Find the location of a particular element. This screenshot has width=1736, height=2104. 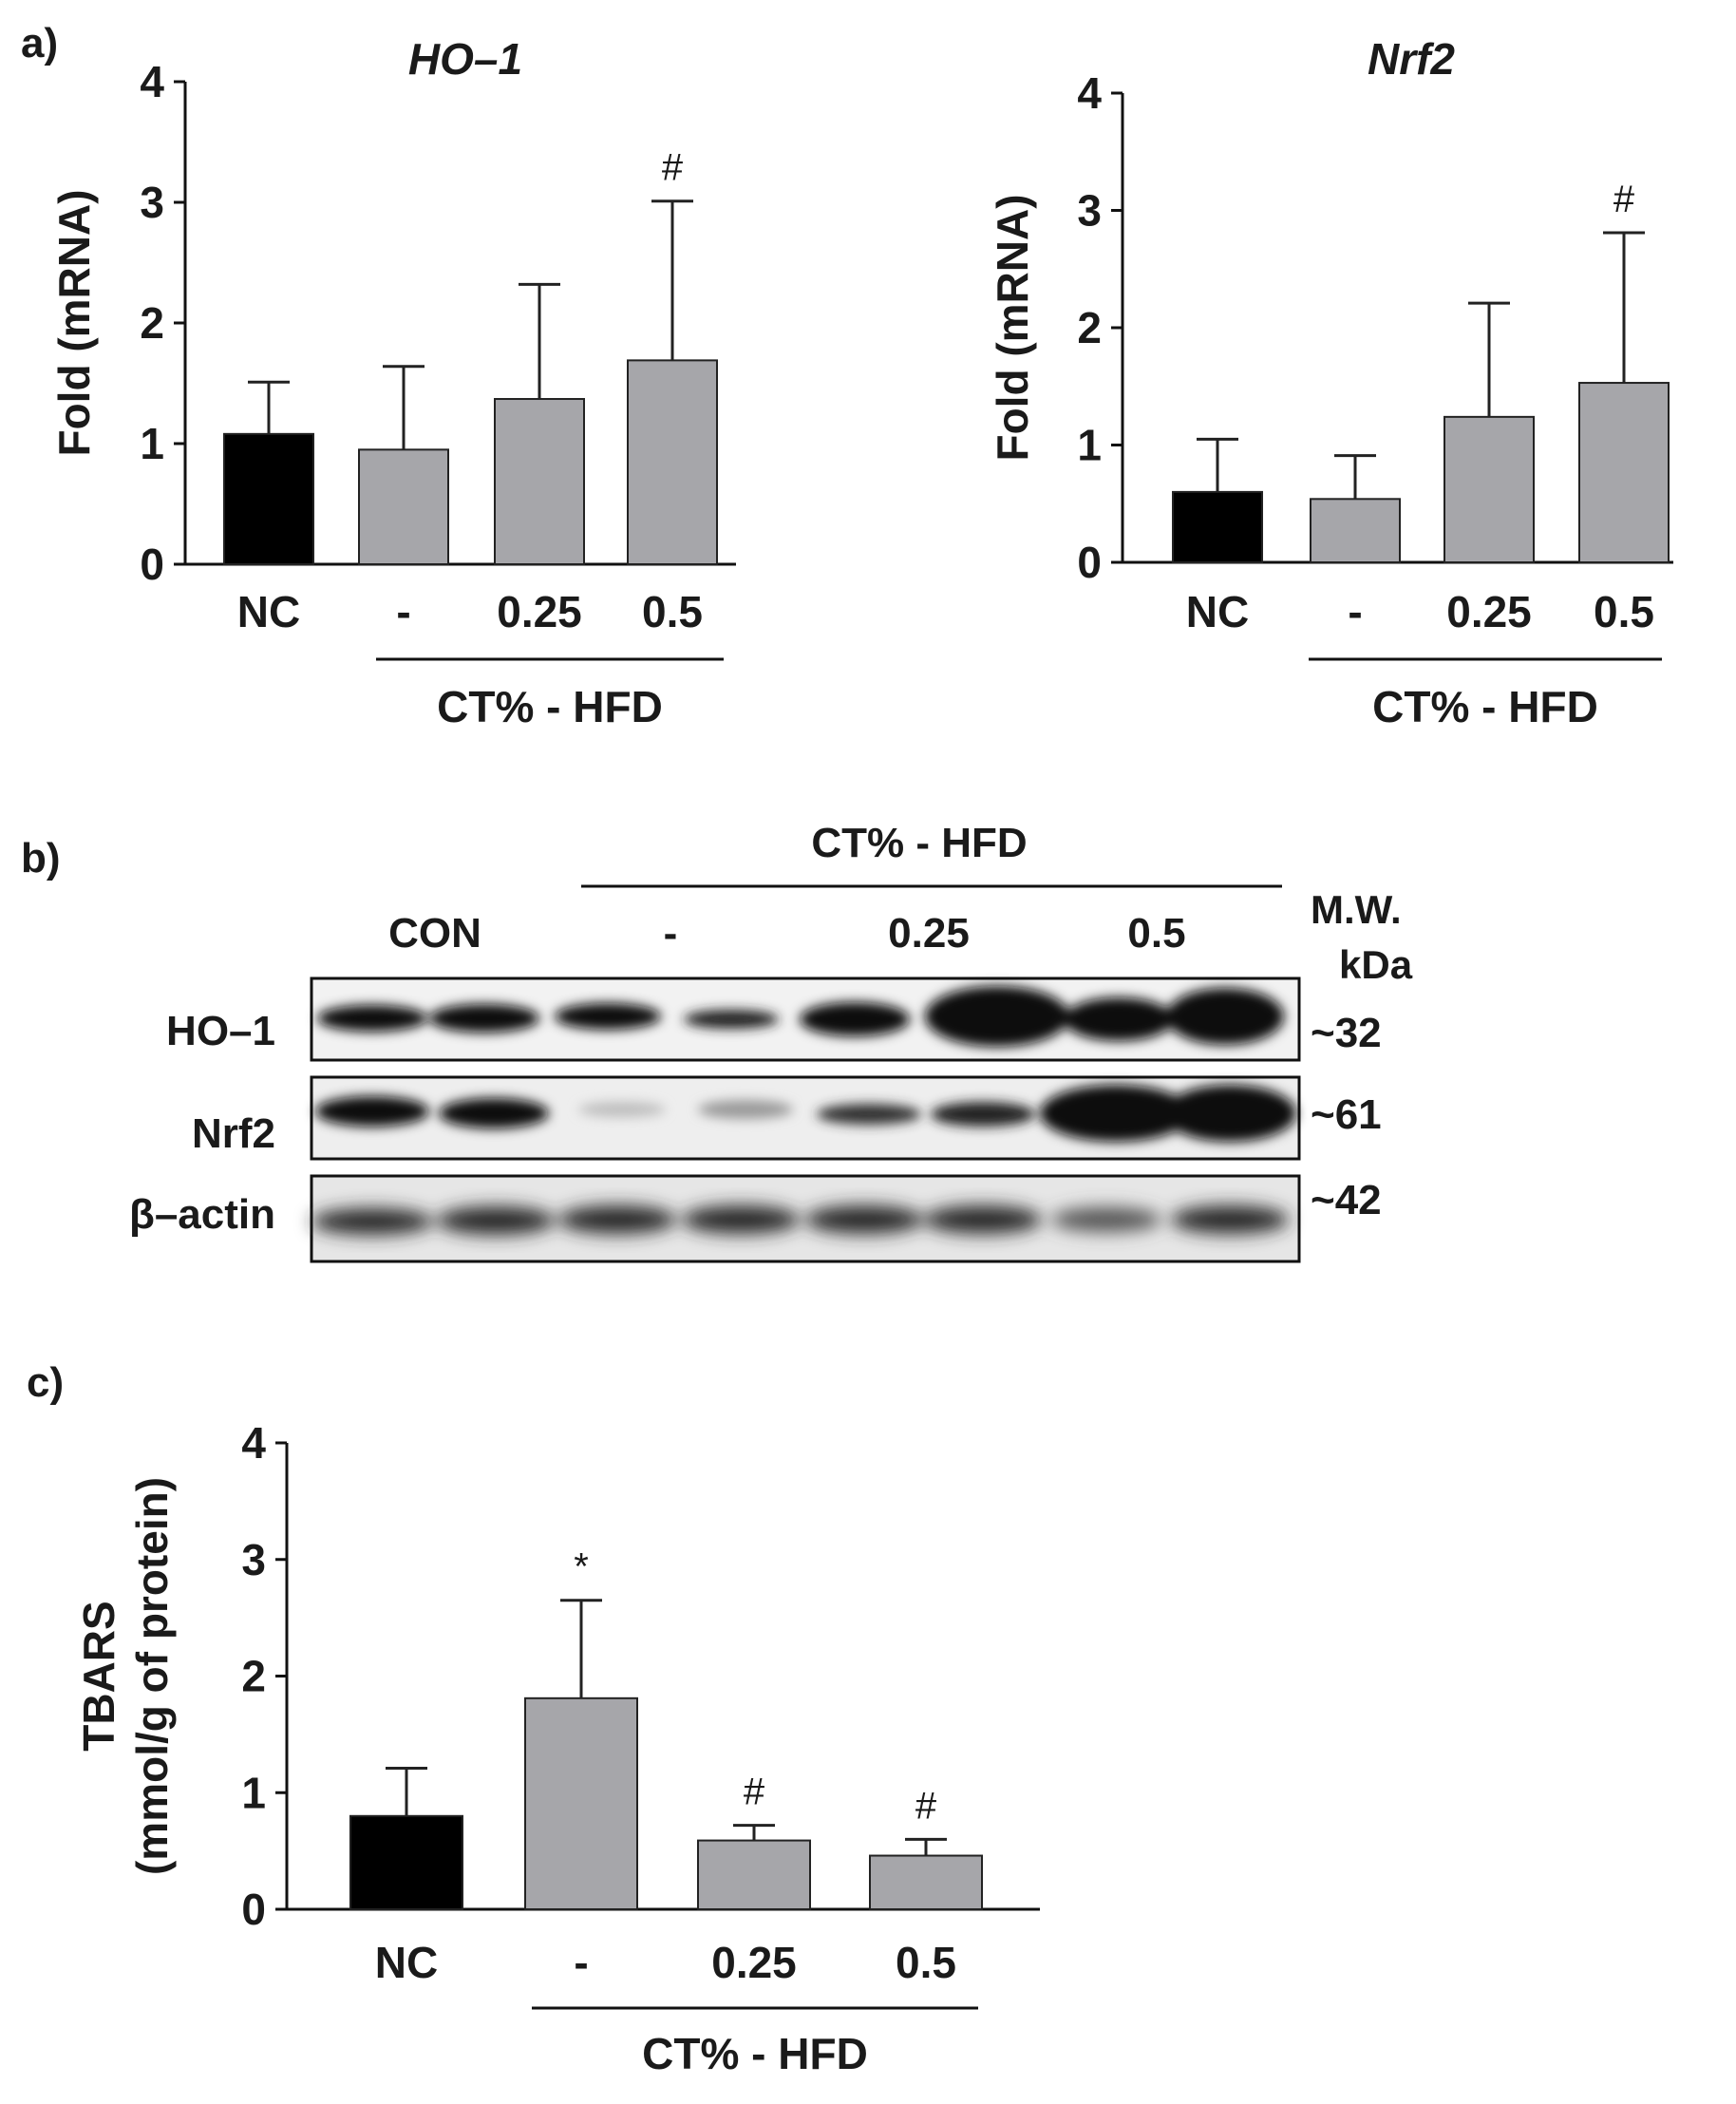

chart2-y-tick-label: 3 is located at coordinates (253, 1559).